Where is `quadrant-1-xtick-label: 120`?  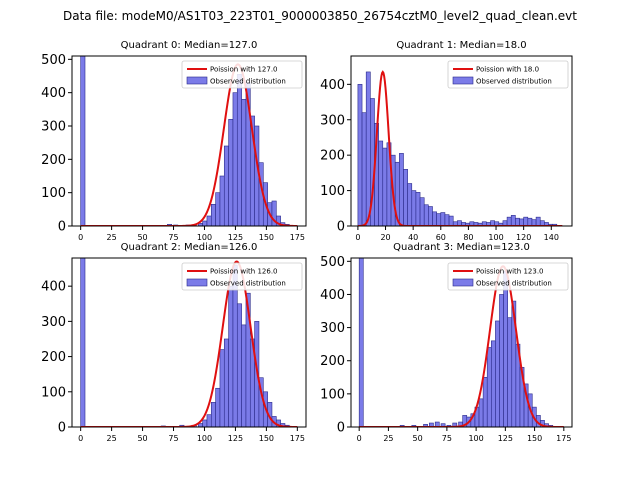
quadrant-1-xtick-label: 120 is located at coordinates (523, 237).